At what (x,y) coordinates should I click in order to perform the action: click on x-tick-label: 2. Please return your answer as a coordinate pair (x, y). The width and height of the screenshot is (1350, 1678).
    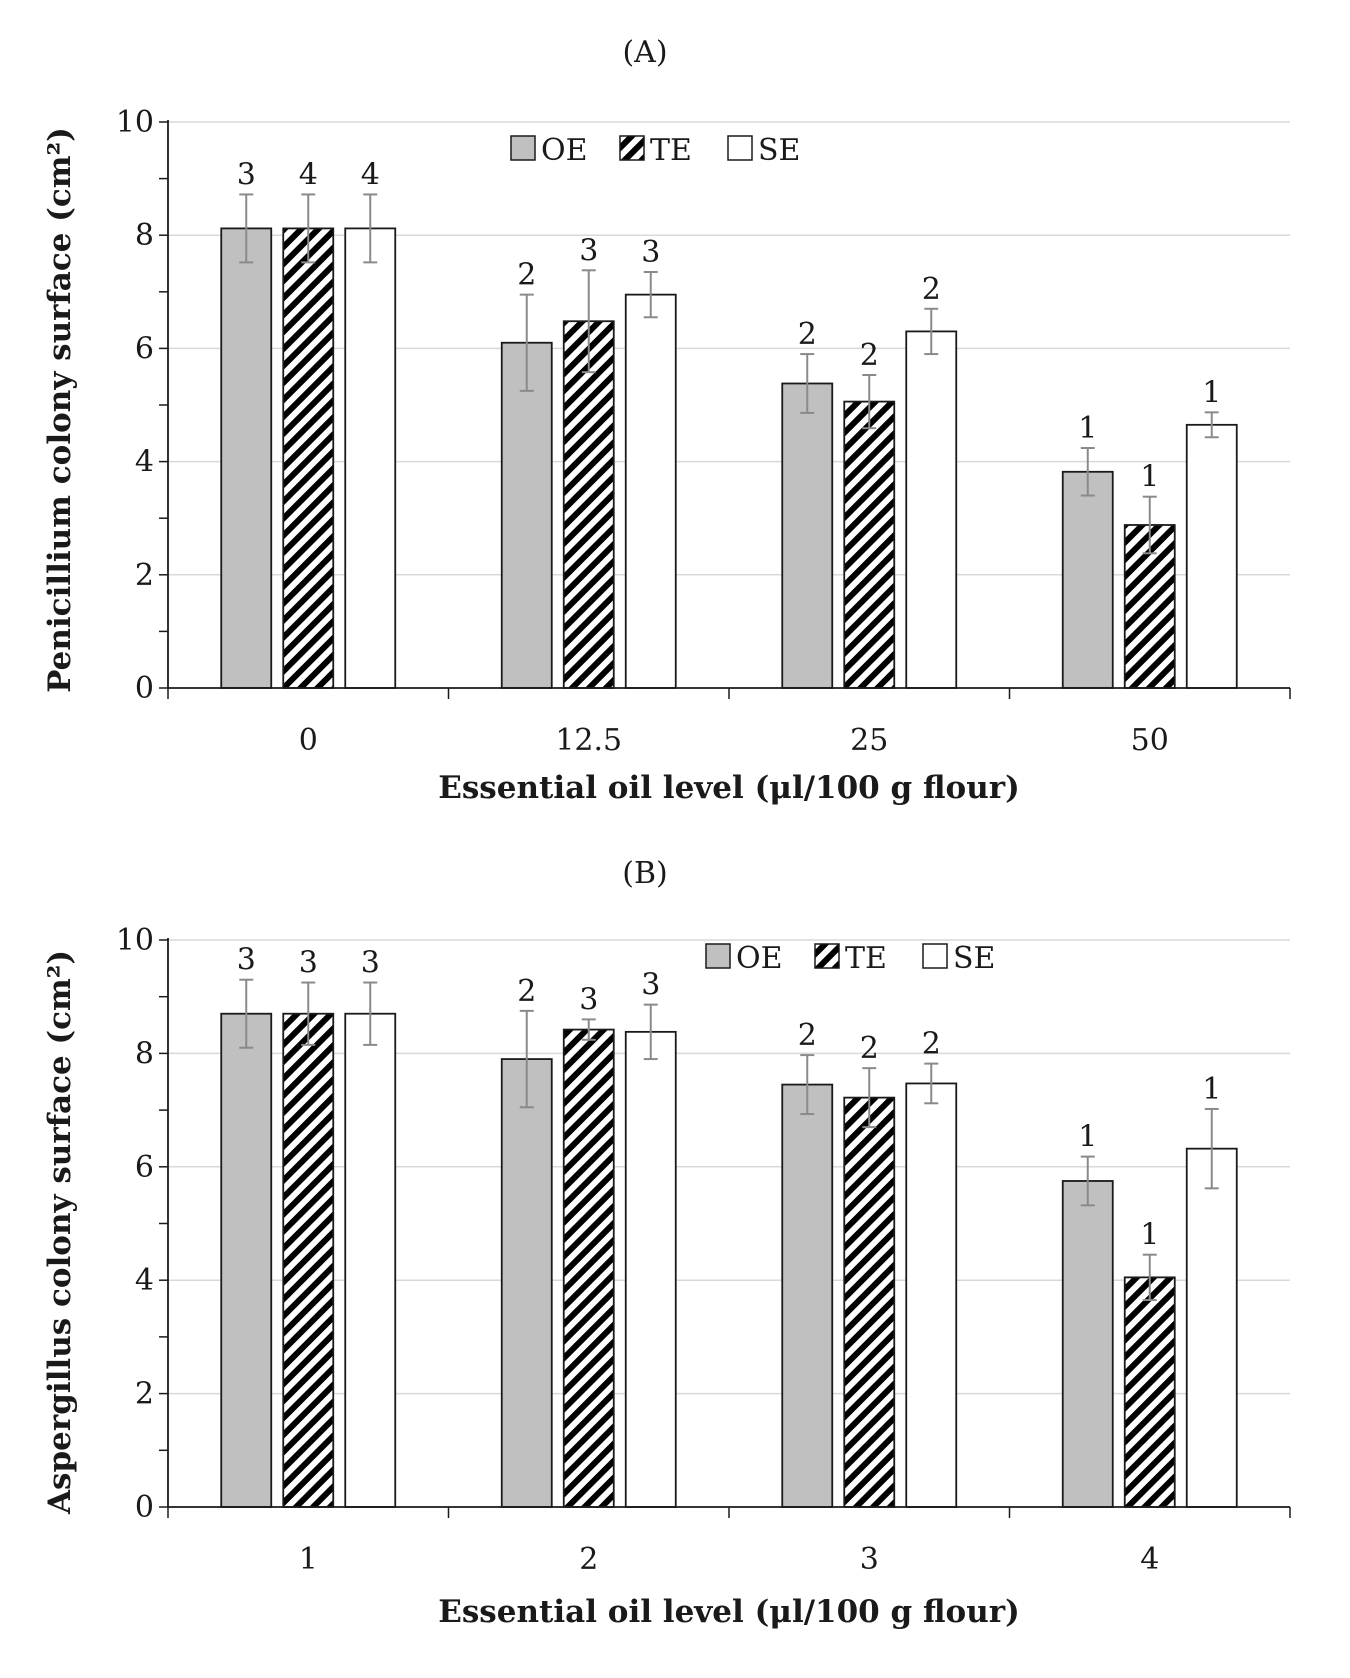
    Looking at the image, I should click on (588, 1559).